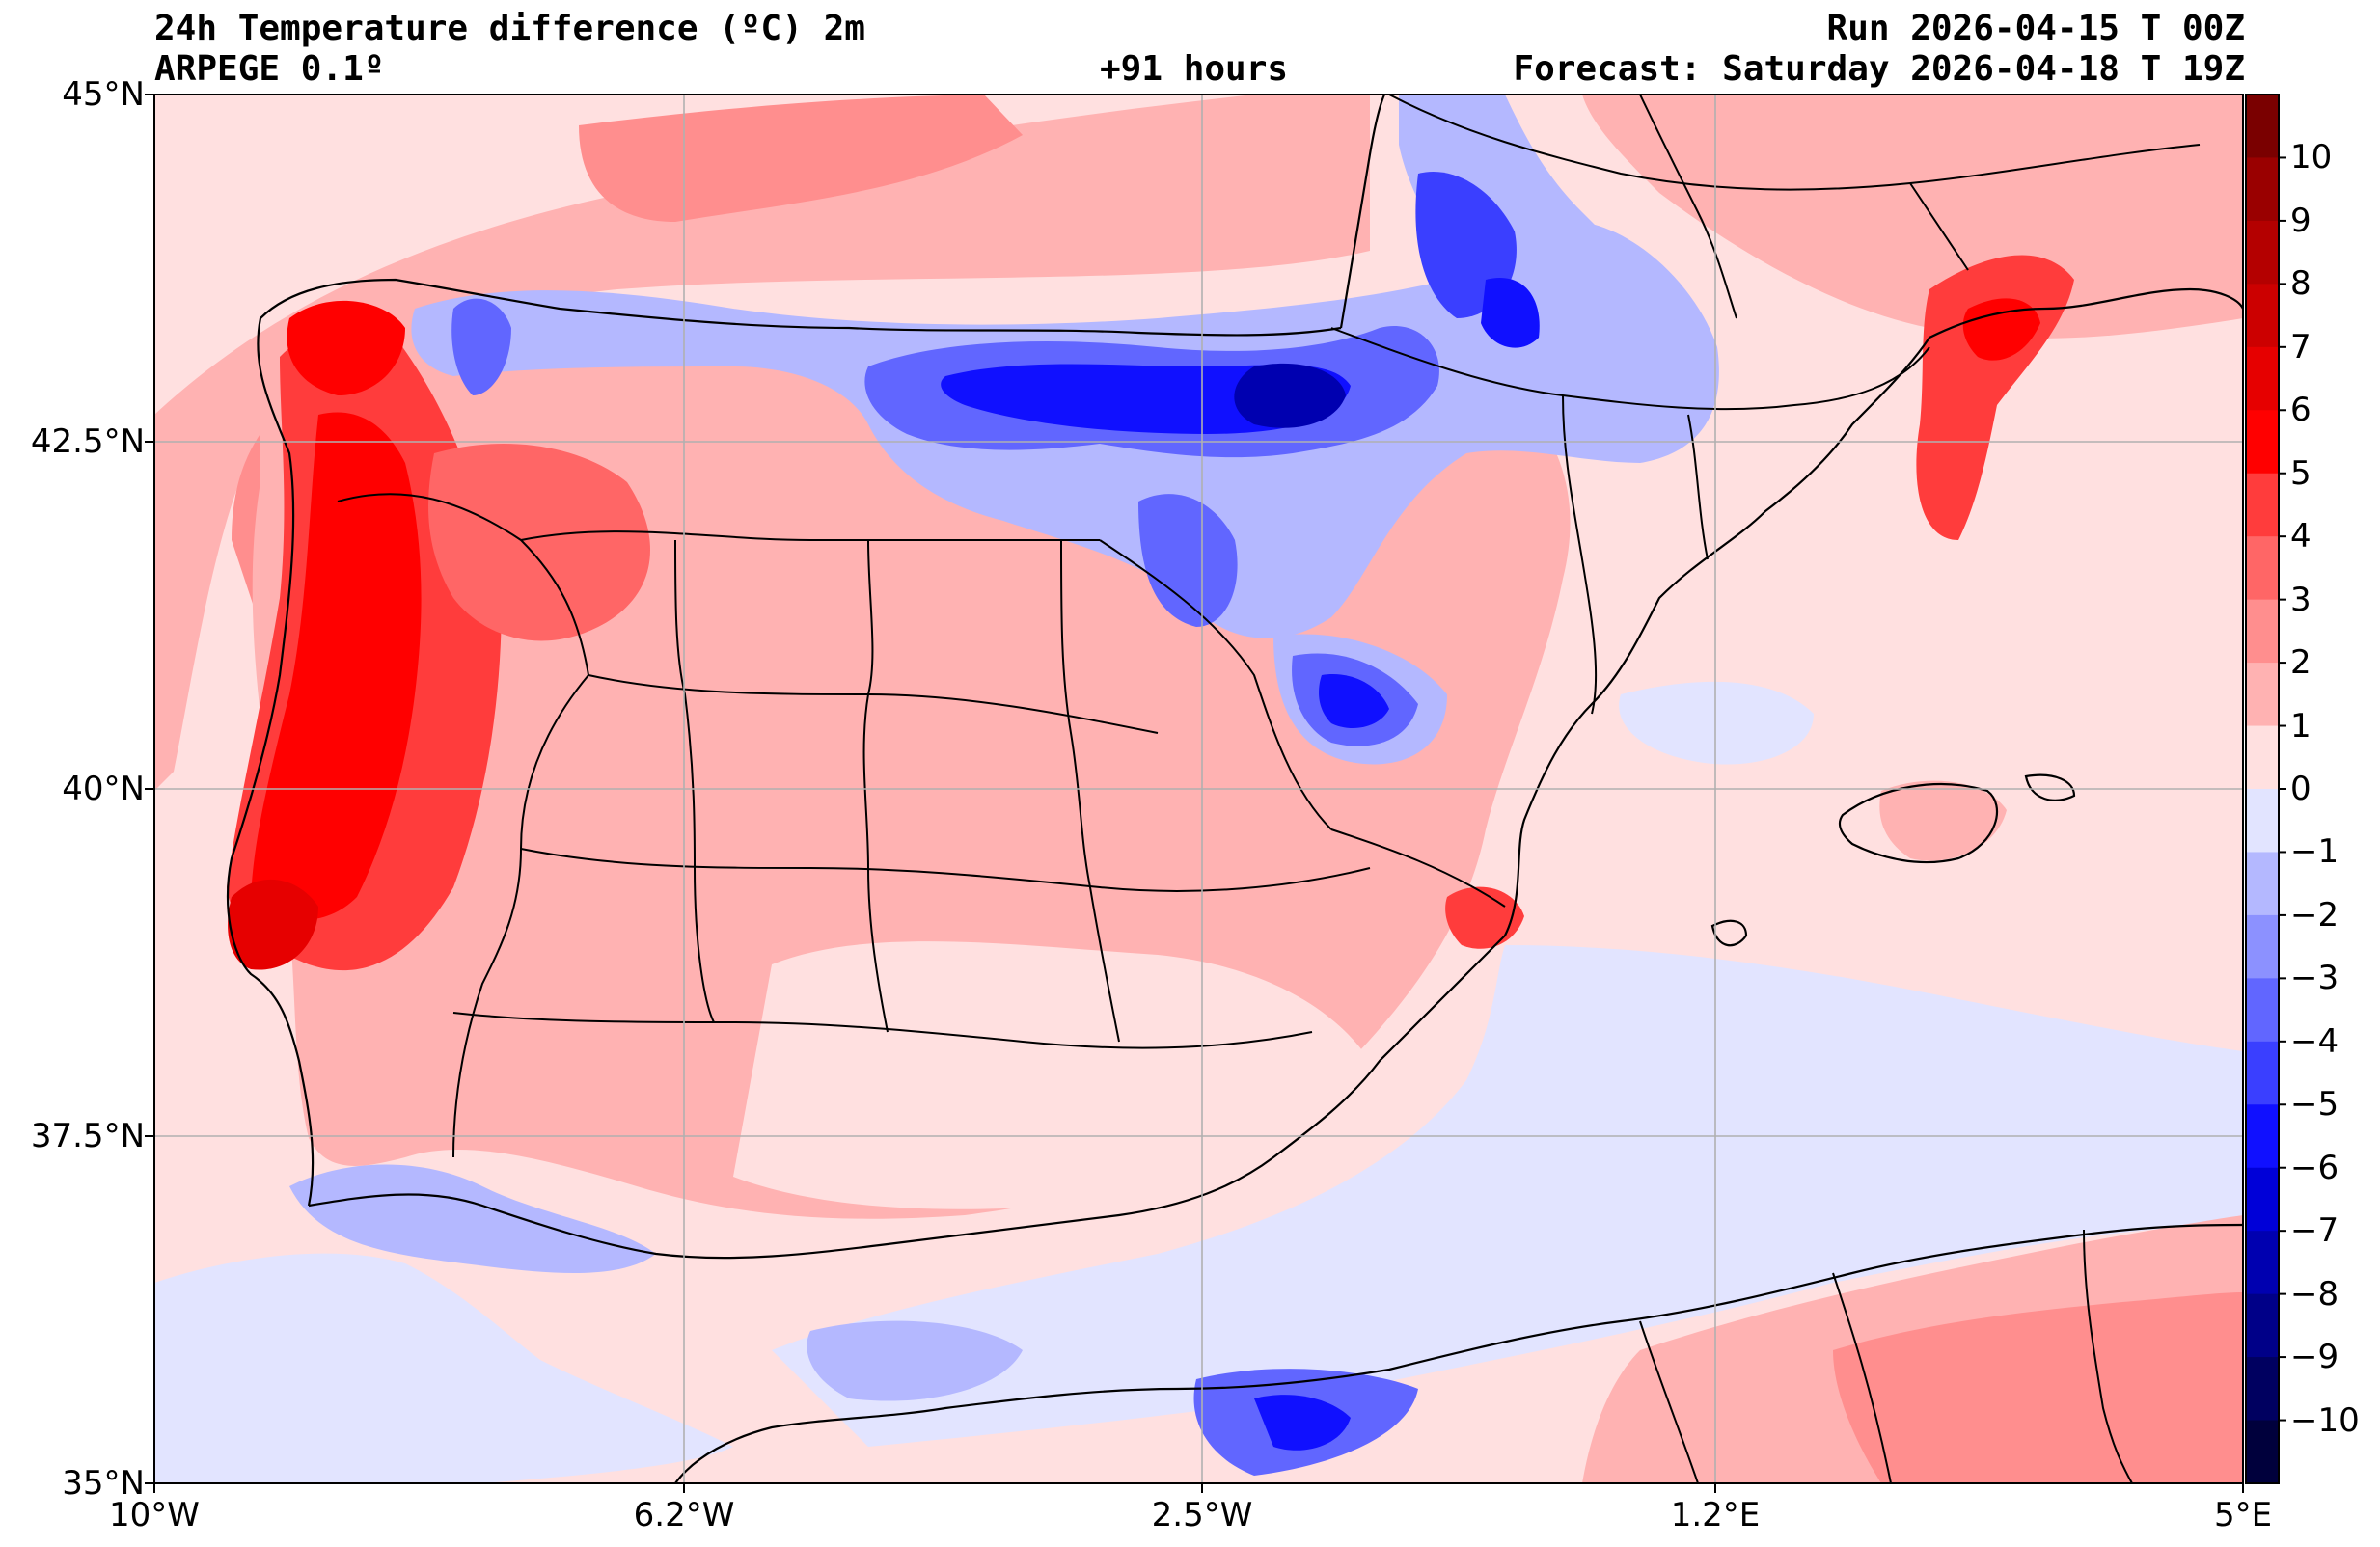  I want to click on border-east-axis, so click(1090, 791).